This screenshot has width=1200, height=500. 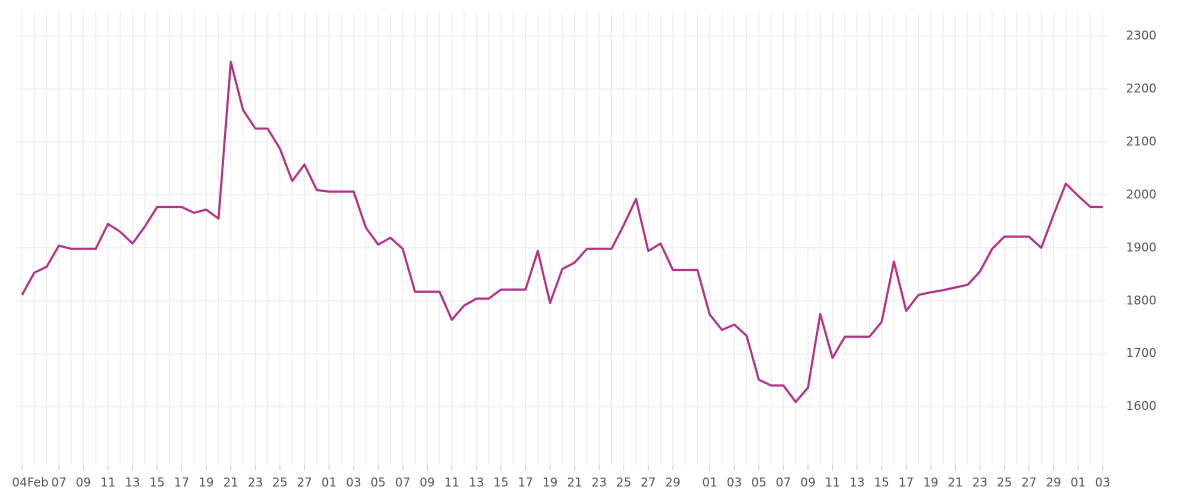 I want to click on y-tick-label: 1900, so click(x=1141, y=247).